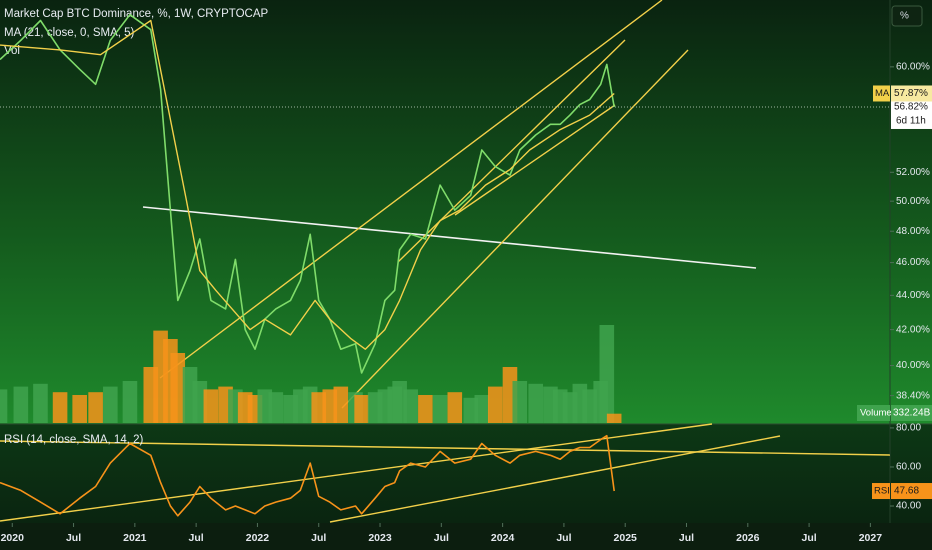 The image size is (932, 550). I want to click on volume-badge: 332.24B, so click(912, 413).